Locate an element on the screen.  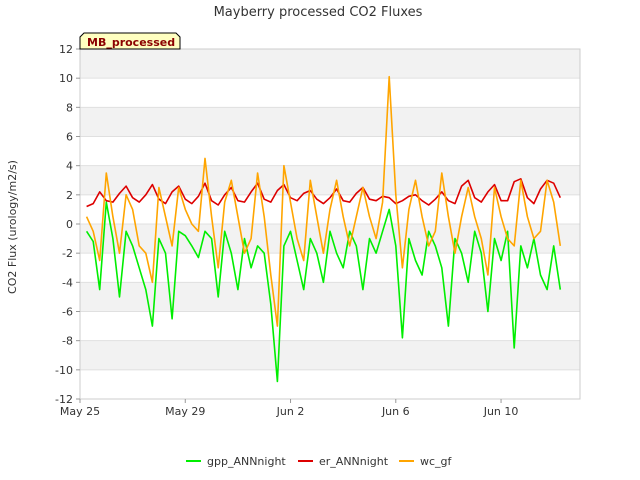
series-line-er_ANNnight is located at coordinates (324, 193).